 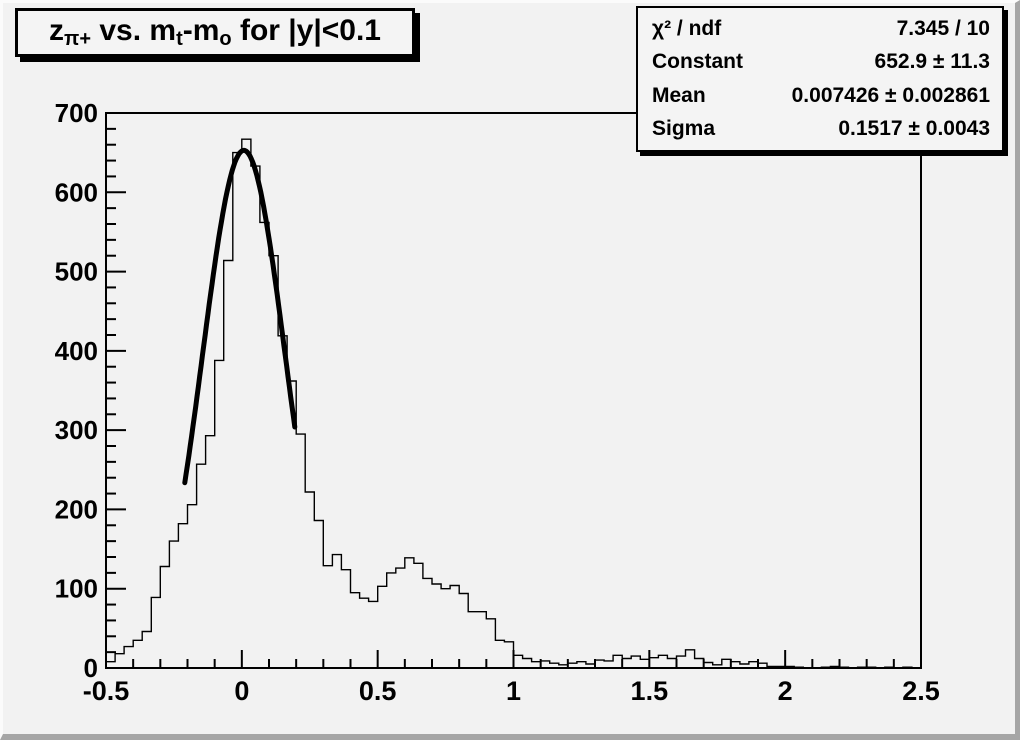 What do you see at coordinates (890, 95) in the screenshot?
I see `stat-value: 0.007426 ± 0.002861` at bounding box center [890, 95].